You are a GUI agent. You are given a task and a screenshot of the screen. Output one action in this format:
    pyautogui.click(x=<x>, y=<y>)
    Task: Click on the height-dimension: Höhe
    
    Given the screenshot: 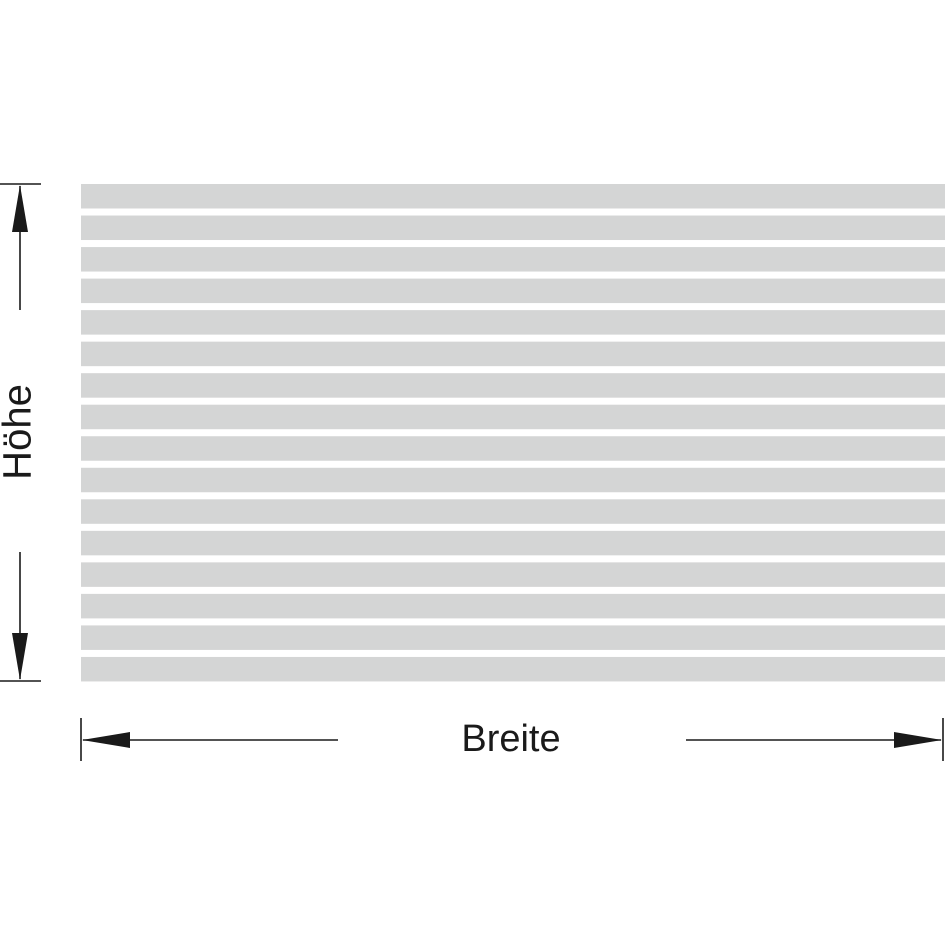 What is the action you would take?
    pyautogui.click(x=20, y=432)
    